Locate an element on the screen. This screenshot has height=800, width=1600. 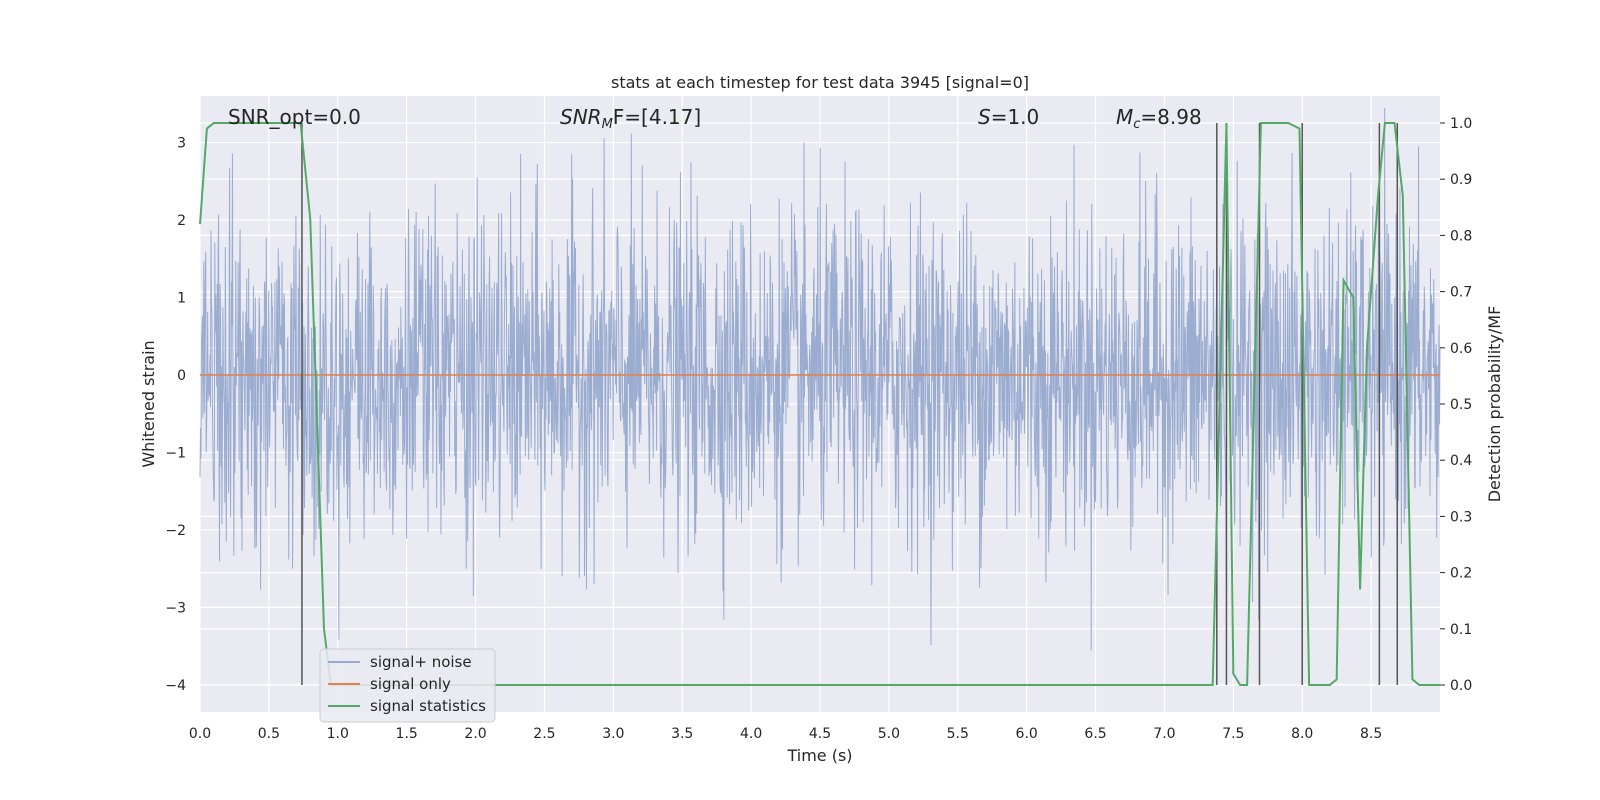
mc-annotation: Mc=8.98 is located at coordinates (1159, 118).